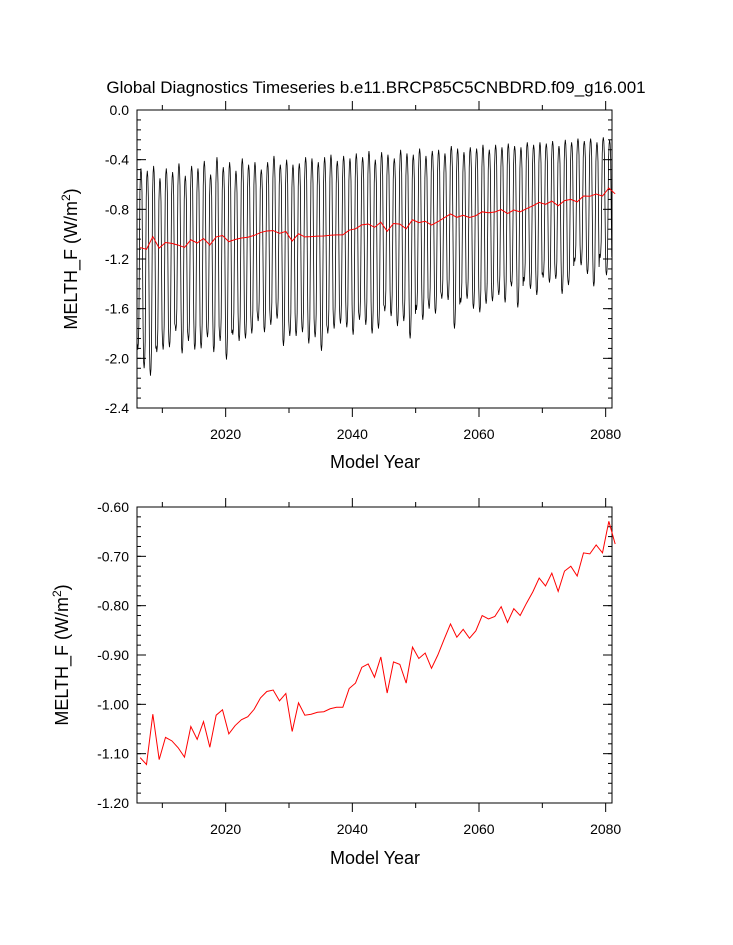 This screenshot has height=945, width=733. I want to click on y-tick-label: -1.00, so click(113, 704).